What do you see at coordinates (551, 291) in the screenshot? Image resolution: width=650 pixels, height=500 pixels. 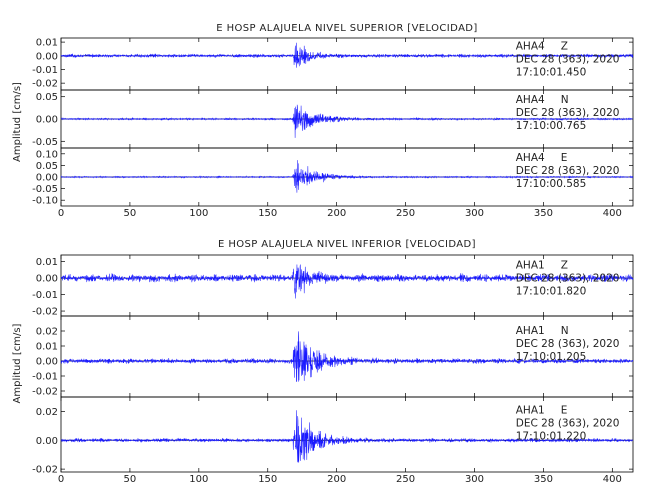 I see `start-time-label: 17:10:01.820` at bounding box center [551, 291].